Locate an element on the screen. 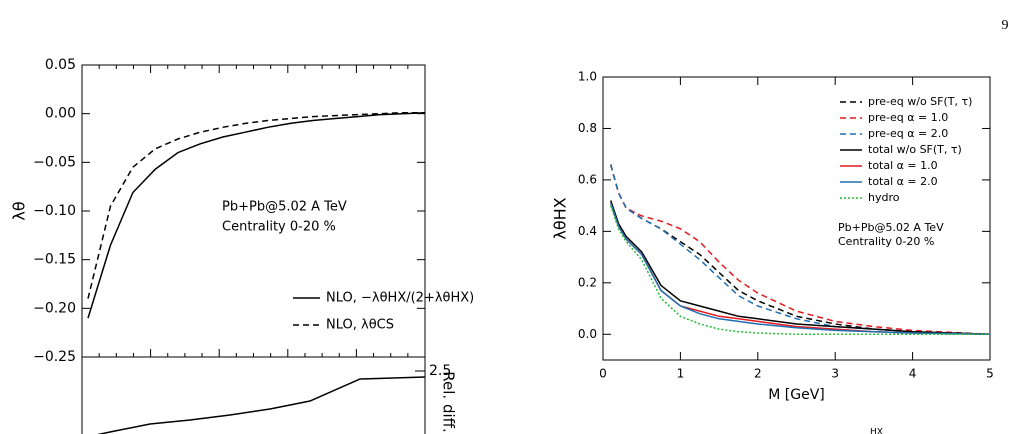 The height and width of the screenshot is (434, 1021). legend-label: NLO, λθCS is located at coordinates (360, 325).